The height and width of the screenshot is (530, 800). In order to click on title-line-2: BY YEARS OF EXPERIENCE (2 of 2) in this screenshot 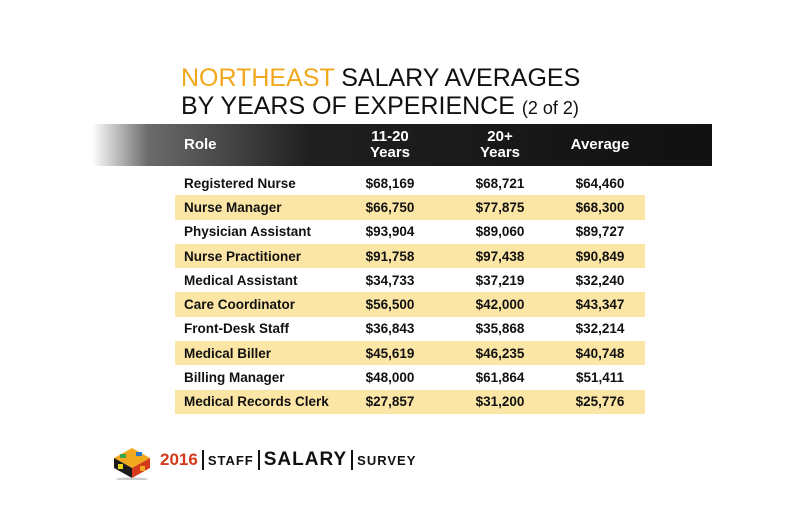, I will do `click(380, 107)`.